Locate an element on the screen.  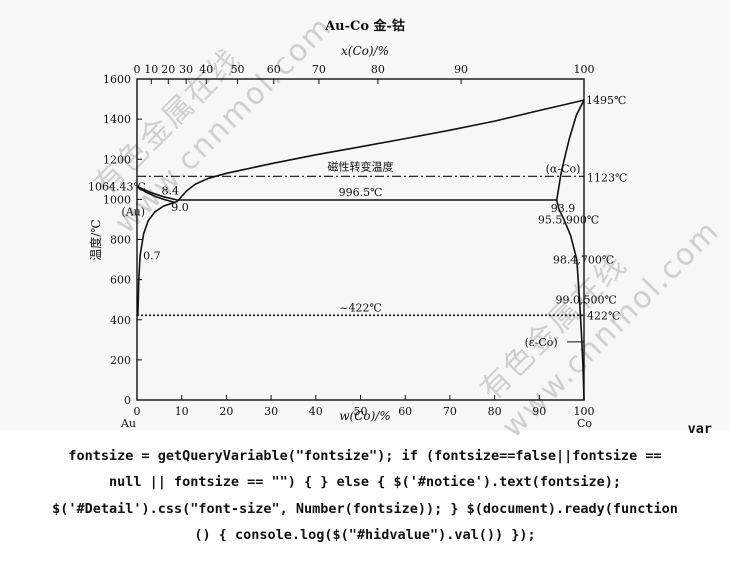
annotation-label: 95.5,900℃ is located at coordinates (568, 219).